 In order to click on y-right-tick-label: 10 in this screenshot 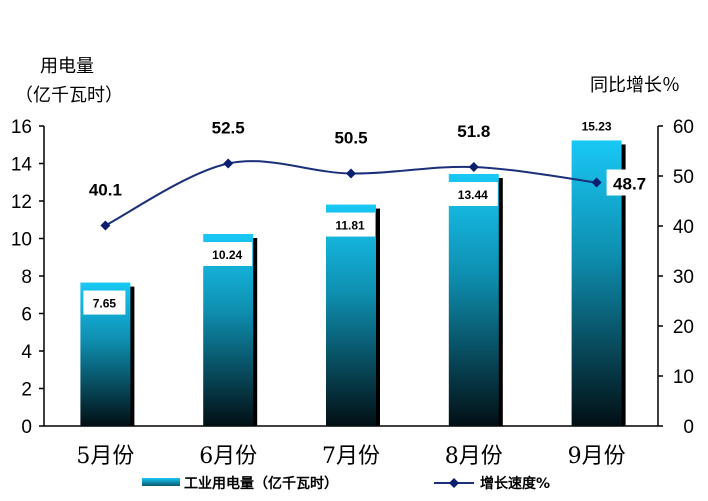, I will do `click(683, 377)`.